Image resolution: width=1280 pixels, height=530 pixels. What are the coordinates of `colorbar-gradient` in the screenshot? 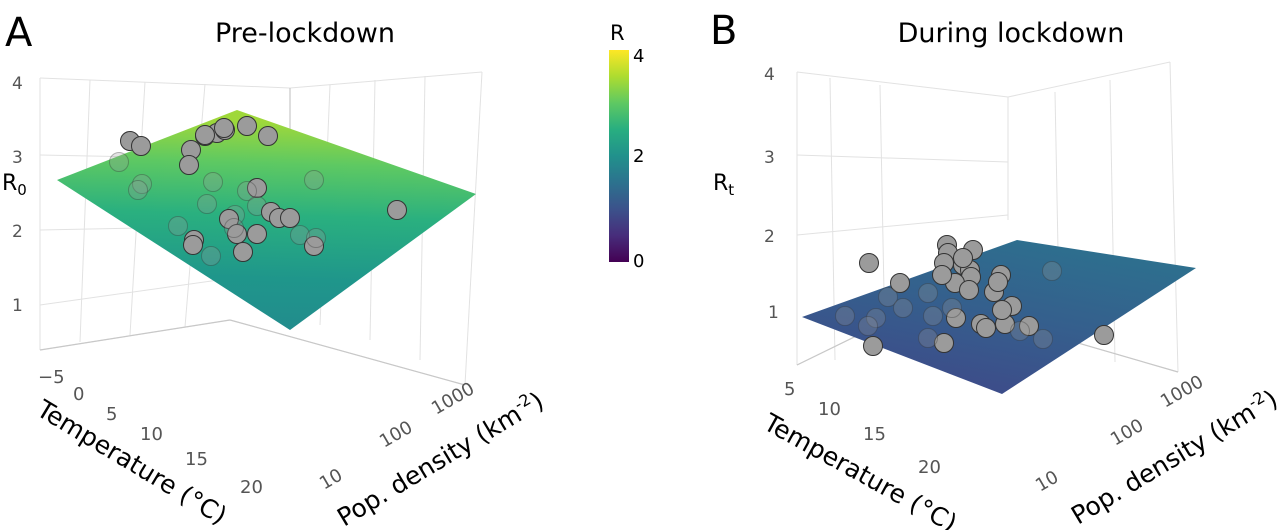 It's located at (619, 156).